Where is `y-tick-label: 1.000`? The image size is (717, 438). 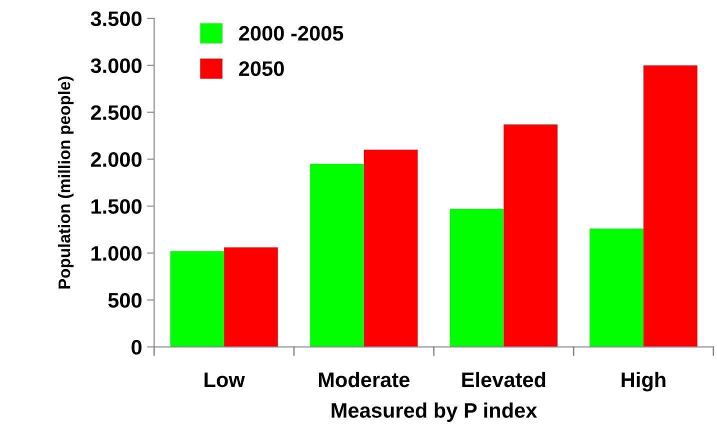
y-tick-label: 1.000 is located at coordinates (117, 253).